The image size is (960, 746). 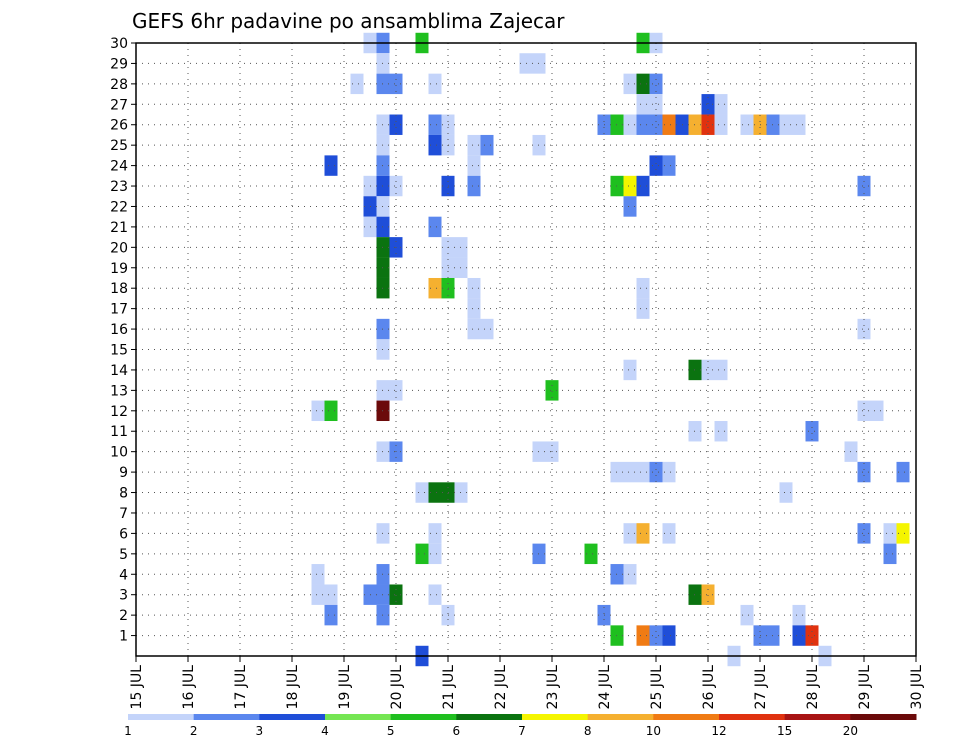 I want to click on legend-label: 7, so click(x=522, y=731).